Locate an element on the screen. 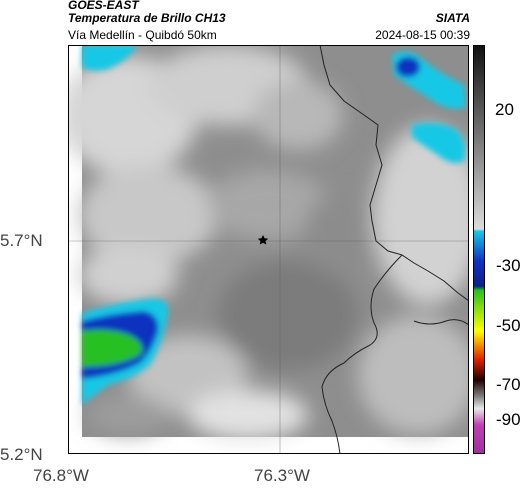  longitude-tick-label: 76.3°W is located at coordinates (282, 475).